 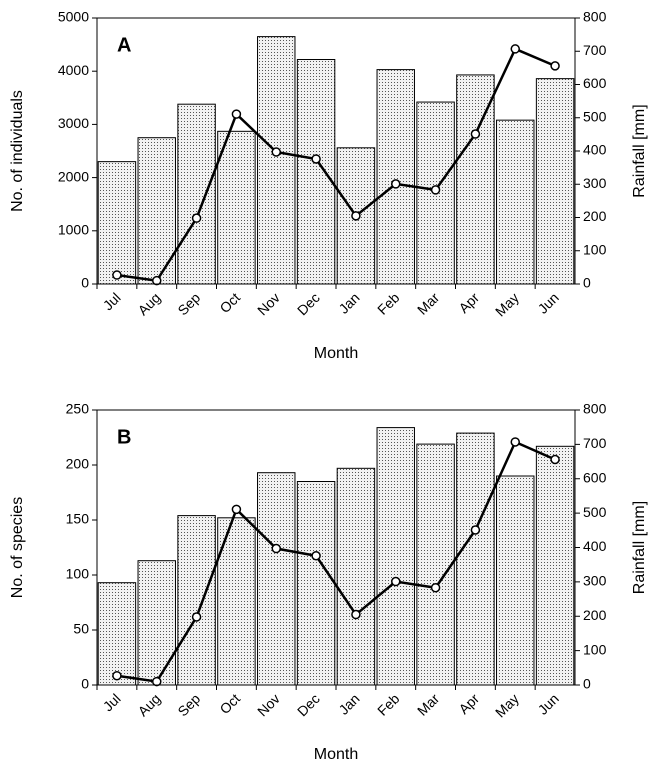 I want to click on y-tick-label: 250, so click(x=78, y=409).